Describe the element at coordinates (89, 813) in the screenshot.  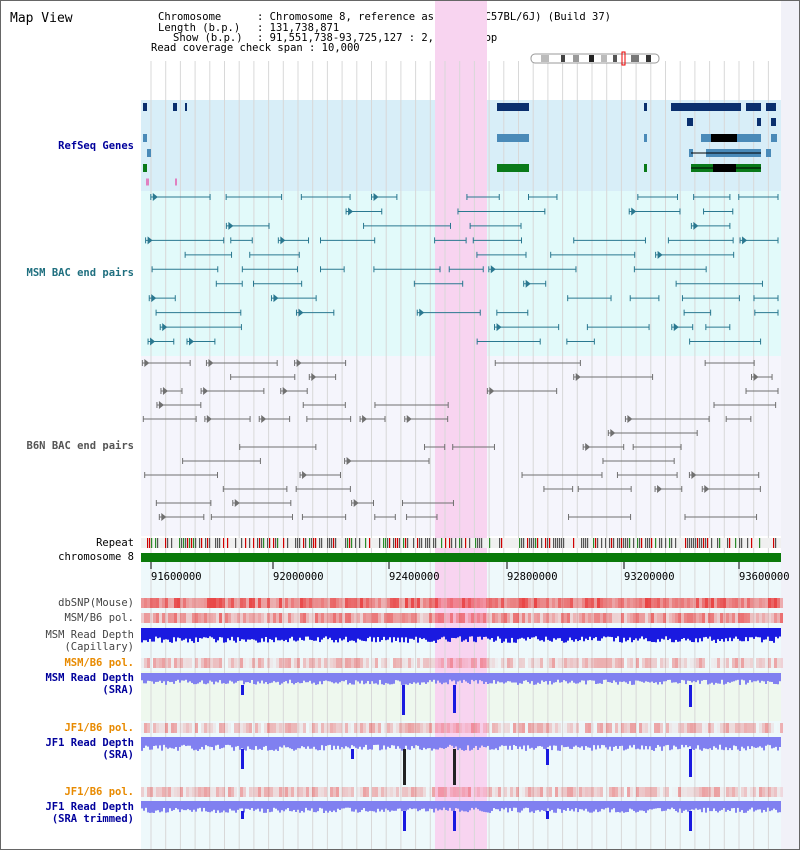
I see `track-label-jf1-depth-trimmed: JF1 Read Depth (SRA trimmed)` at that location.